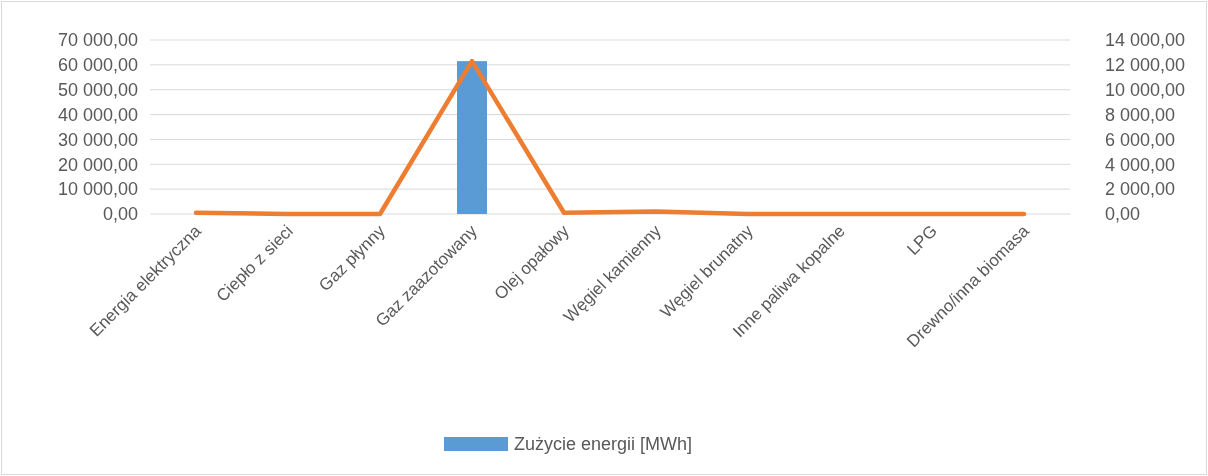 The width and height of the screenshot is (1208, 476). What do you see at coordinates (97, 90) in the screenshot?
I see `y-tick-label: 50 000,00` at bounding box center [97, 90].